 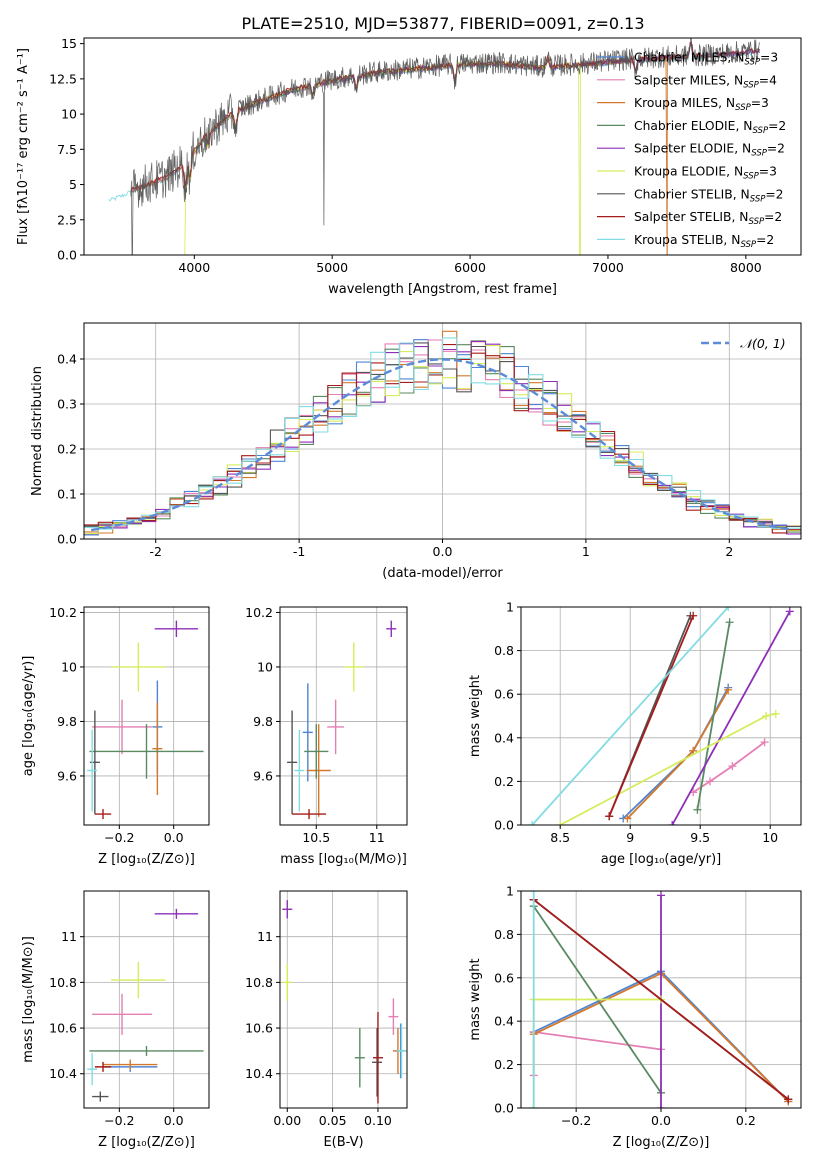 I want to click on x-tick-label: 8000, so click(x=746, y=267).